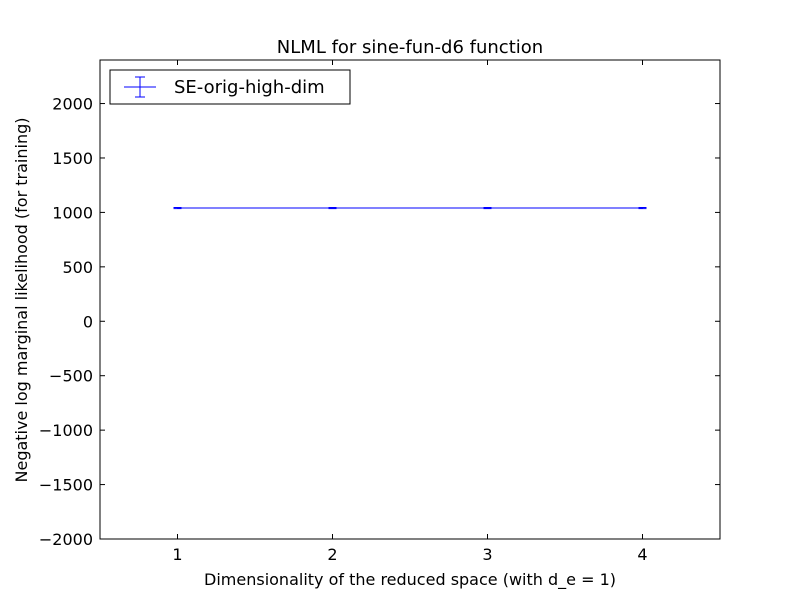 The width and height of the screenshot is (800, 600). What do you see at coordinates (66, 485) in the screenshot?
I see `y-tick-label: −1500` at bounding box center [66, 485].